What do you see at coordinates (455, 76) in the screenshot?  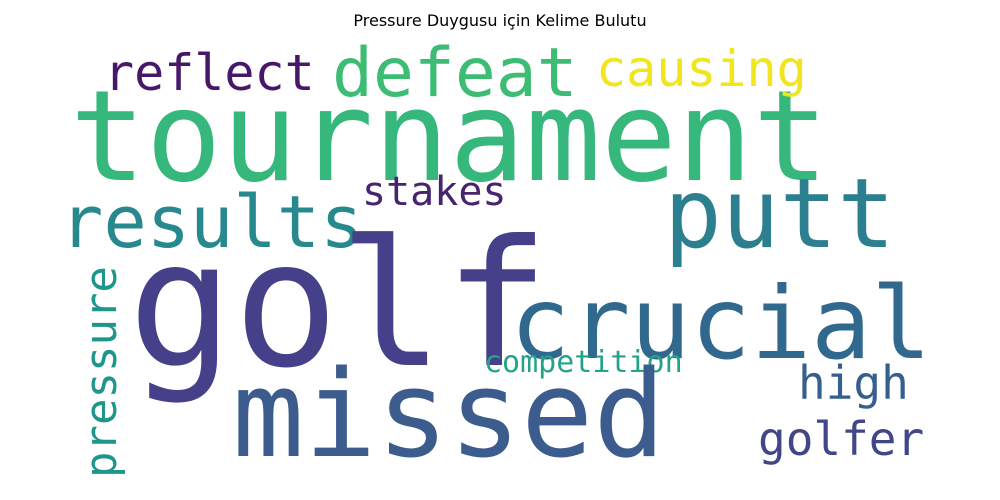 I see `word-defeat: defeat` at bounding box center [455, 76].